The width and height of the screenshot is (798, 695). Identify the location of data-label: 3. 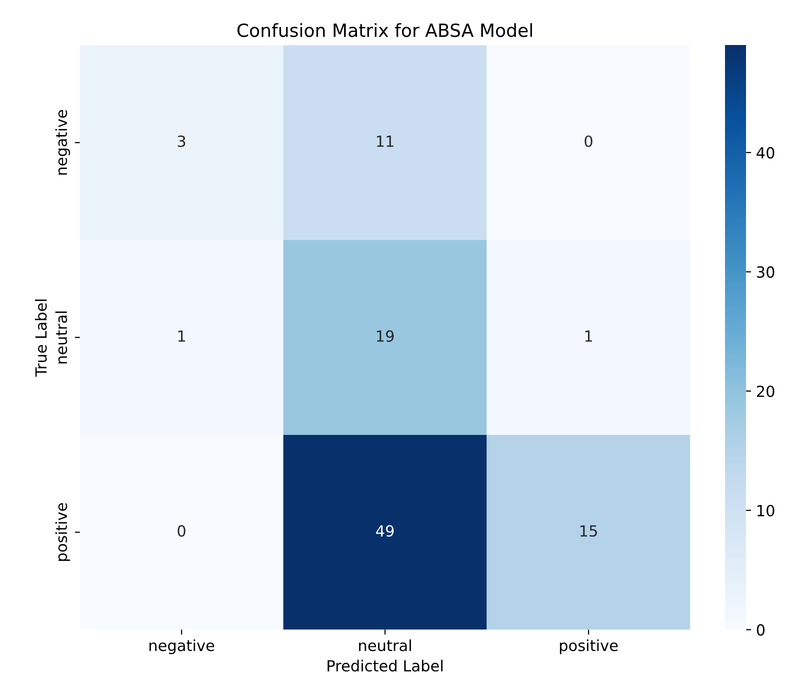
(182, 141).